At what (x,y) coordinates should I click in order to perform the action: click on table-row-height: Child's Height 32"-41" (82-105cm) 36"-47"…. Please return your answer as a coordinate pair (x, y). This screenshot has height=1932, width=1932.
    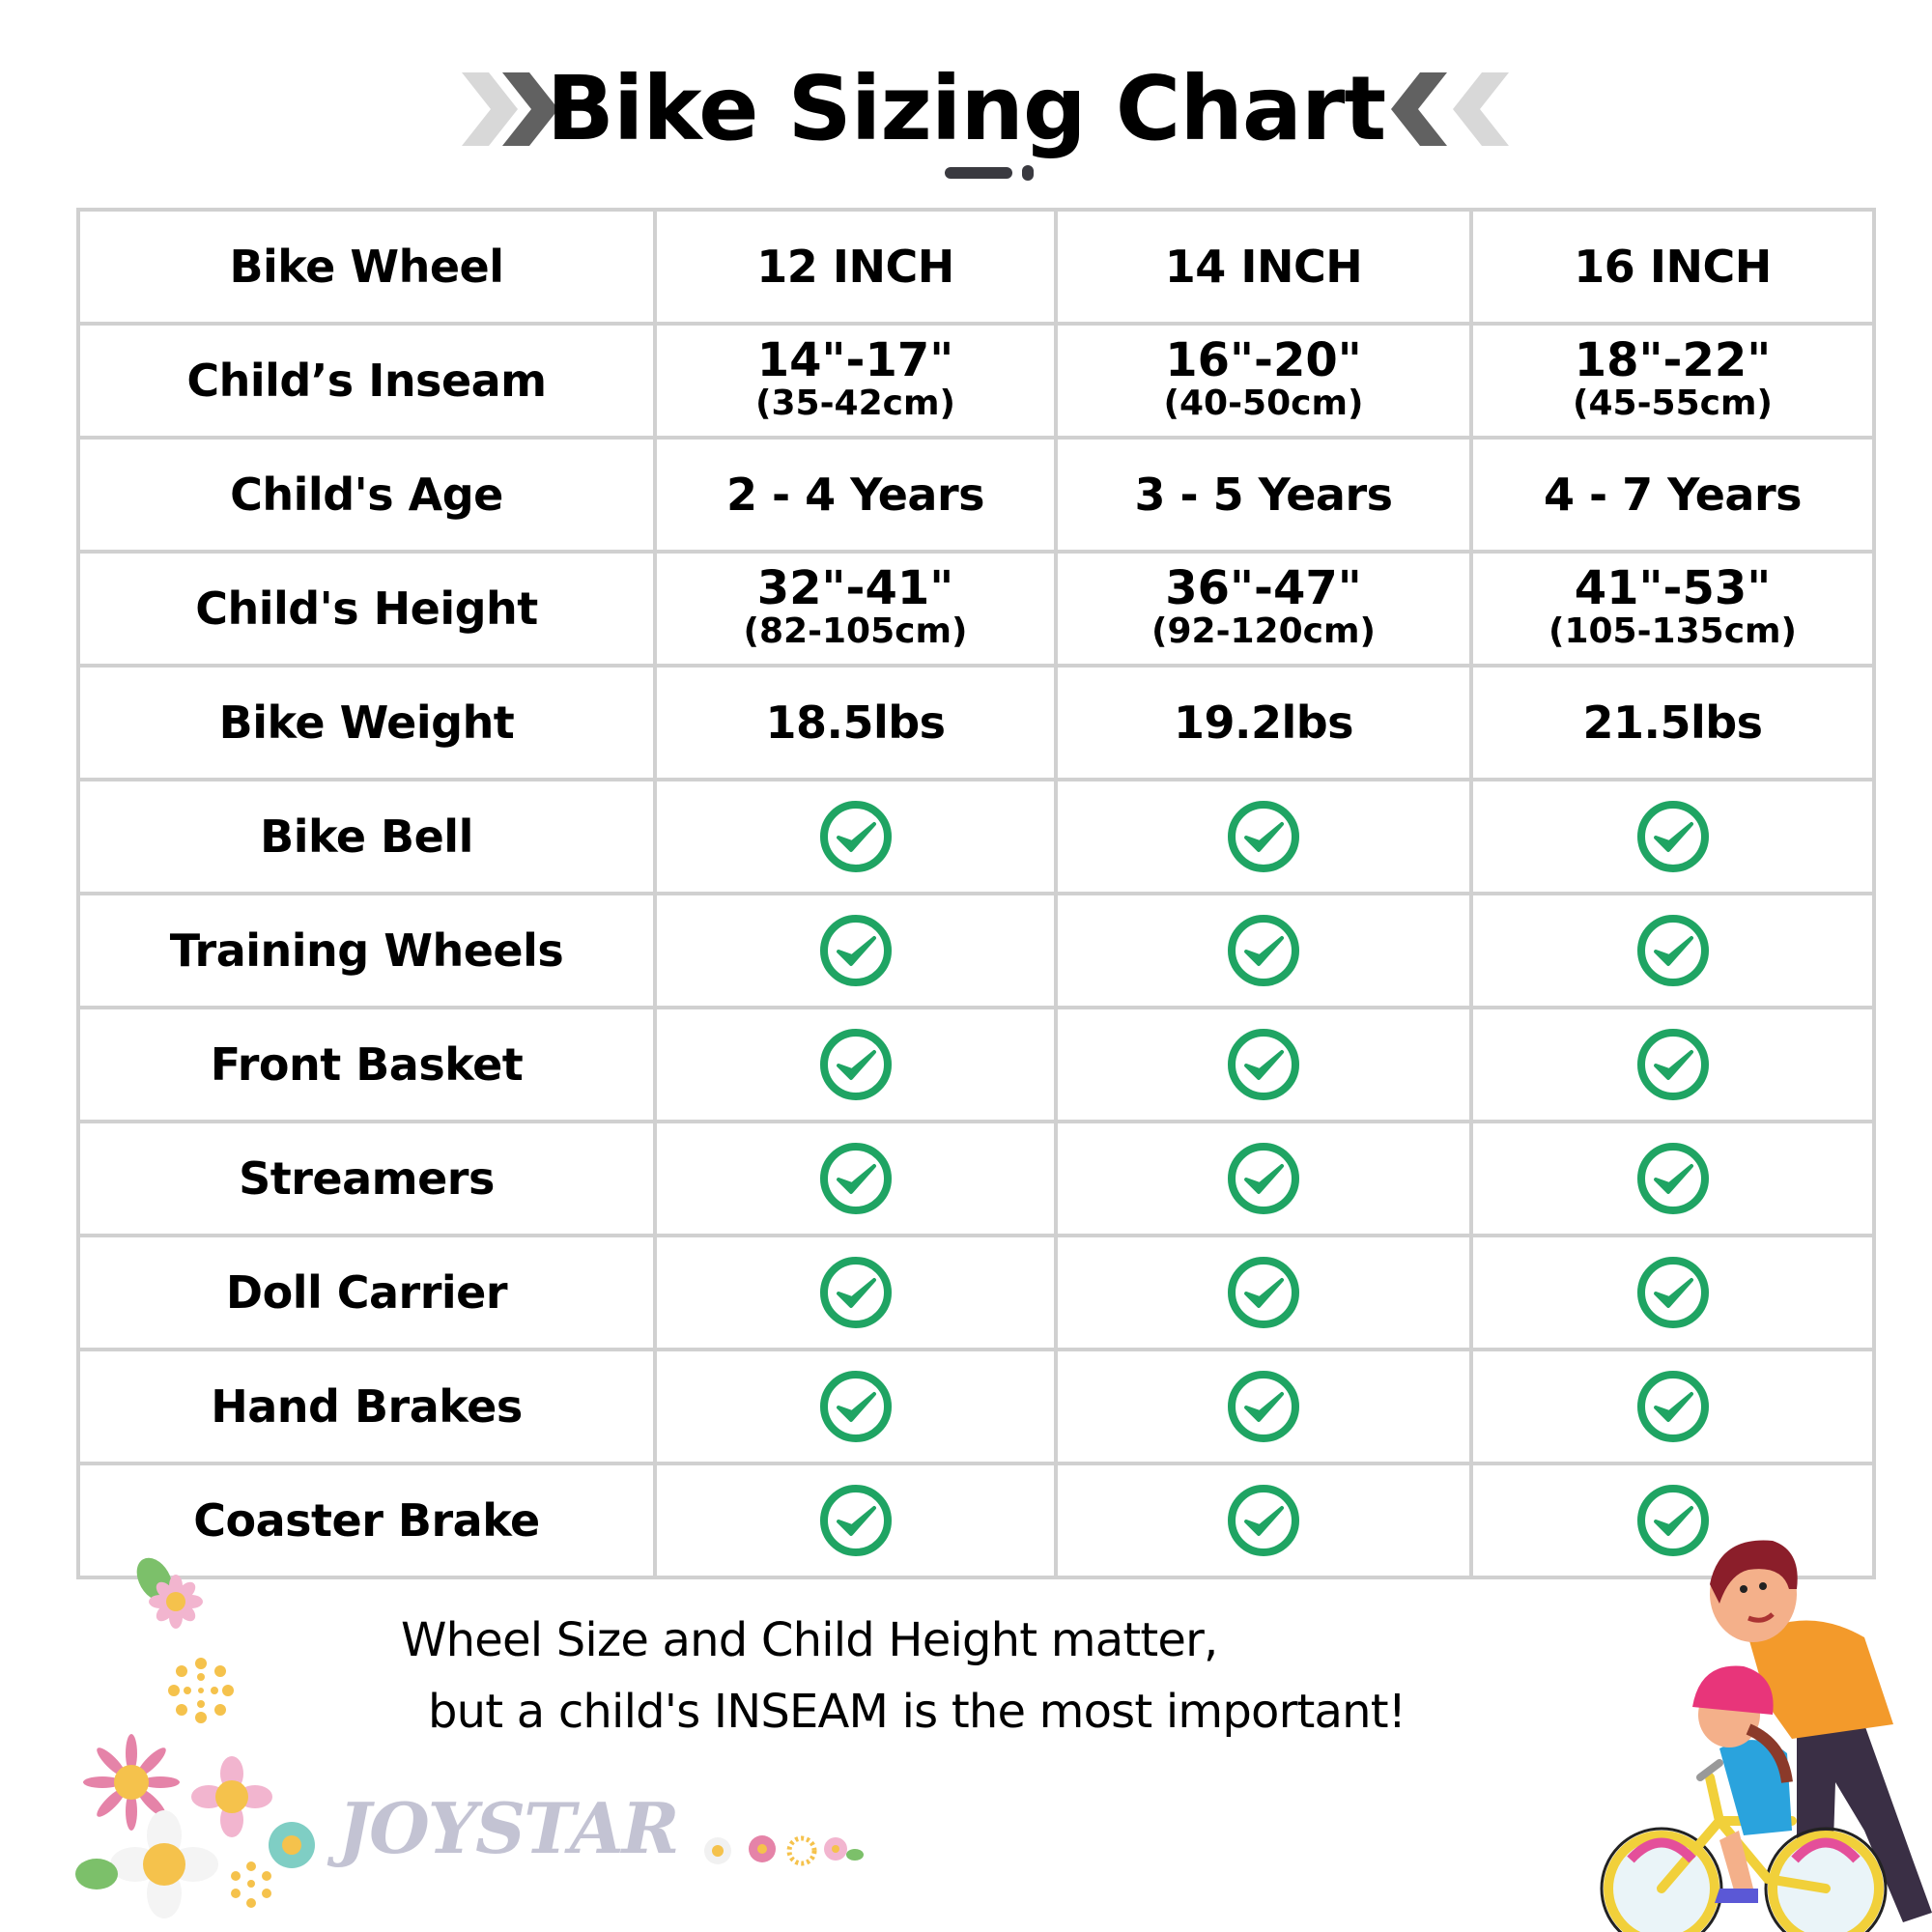
    Looking at the image, I should click on (976, 609).